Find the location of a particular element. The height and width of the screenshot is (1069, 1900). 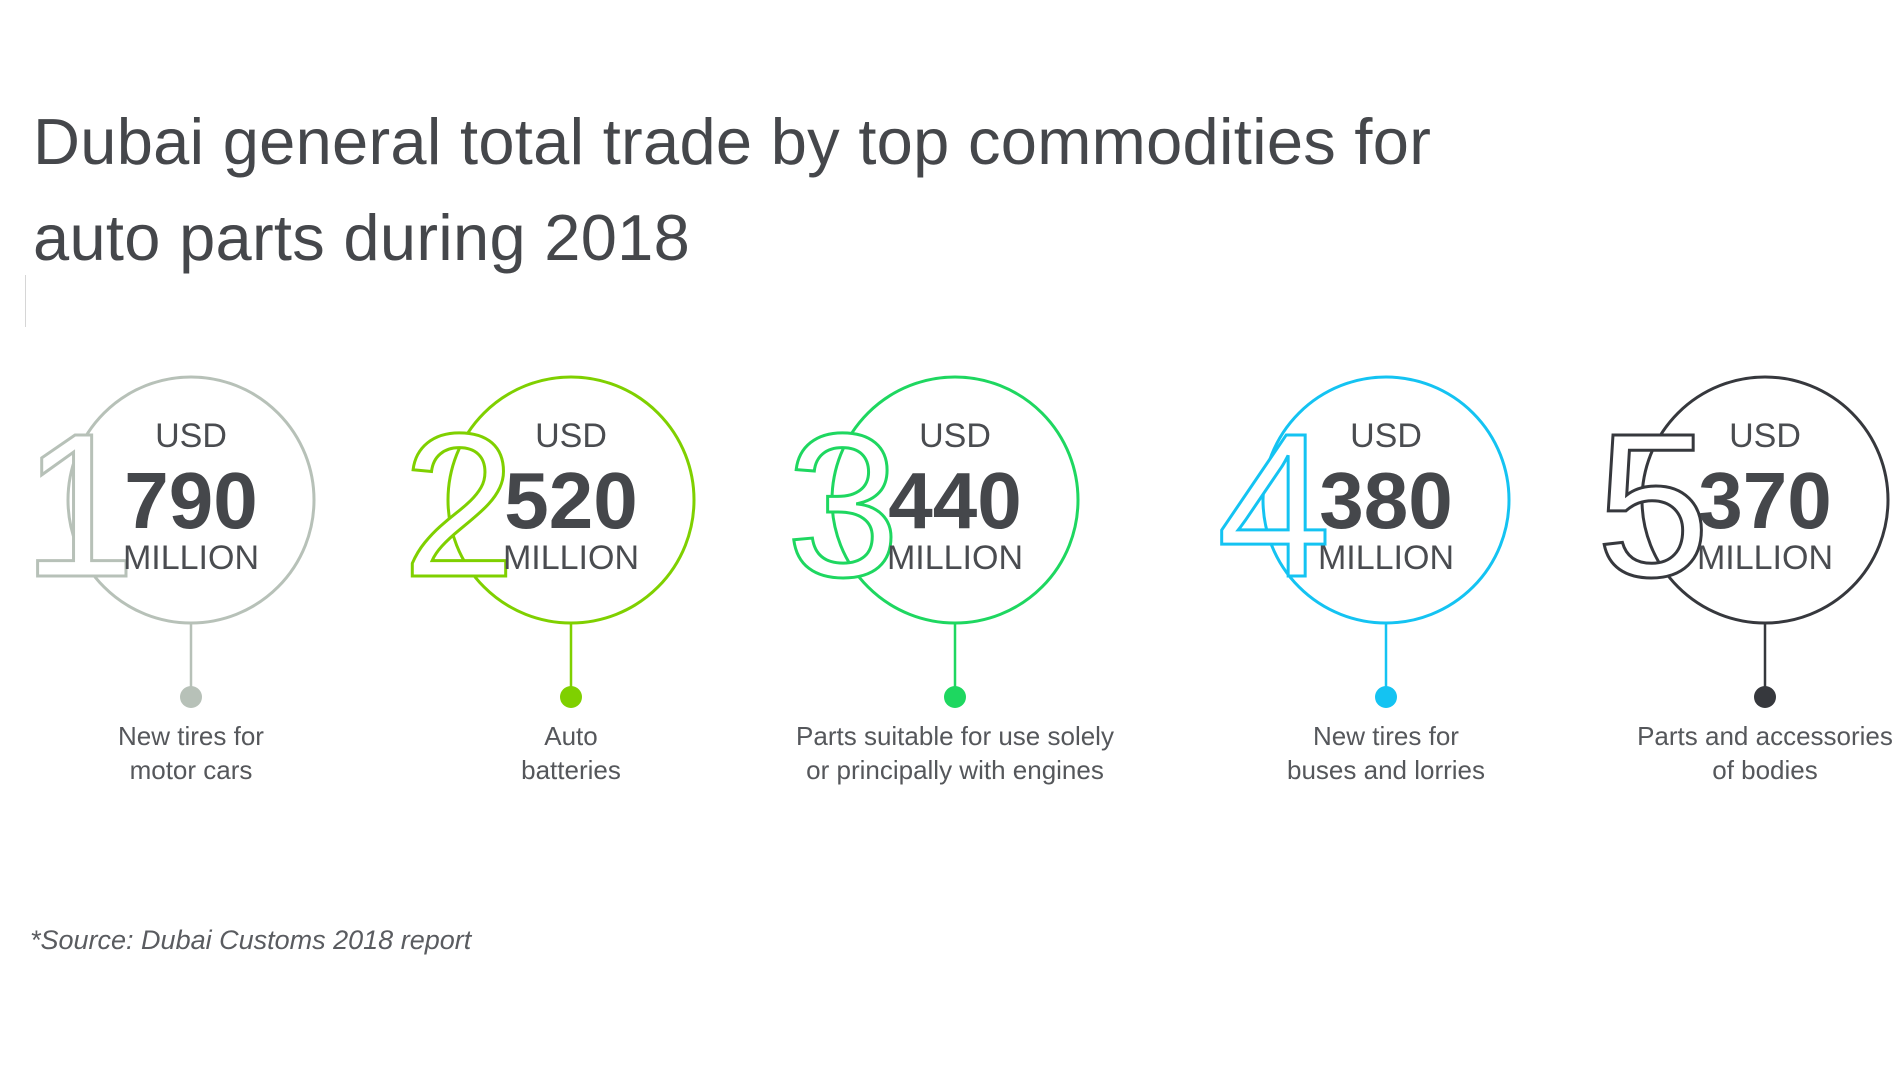

rank-number-4: 4 is located at coordinates (1274, 505).